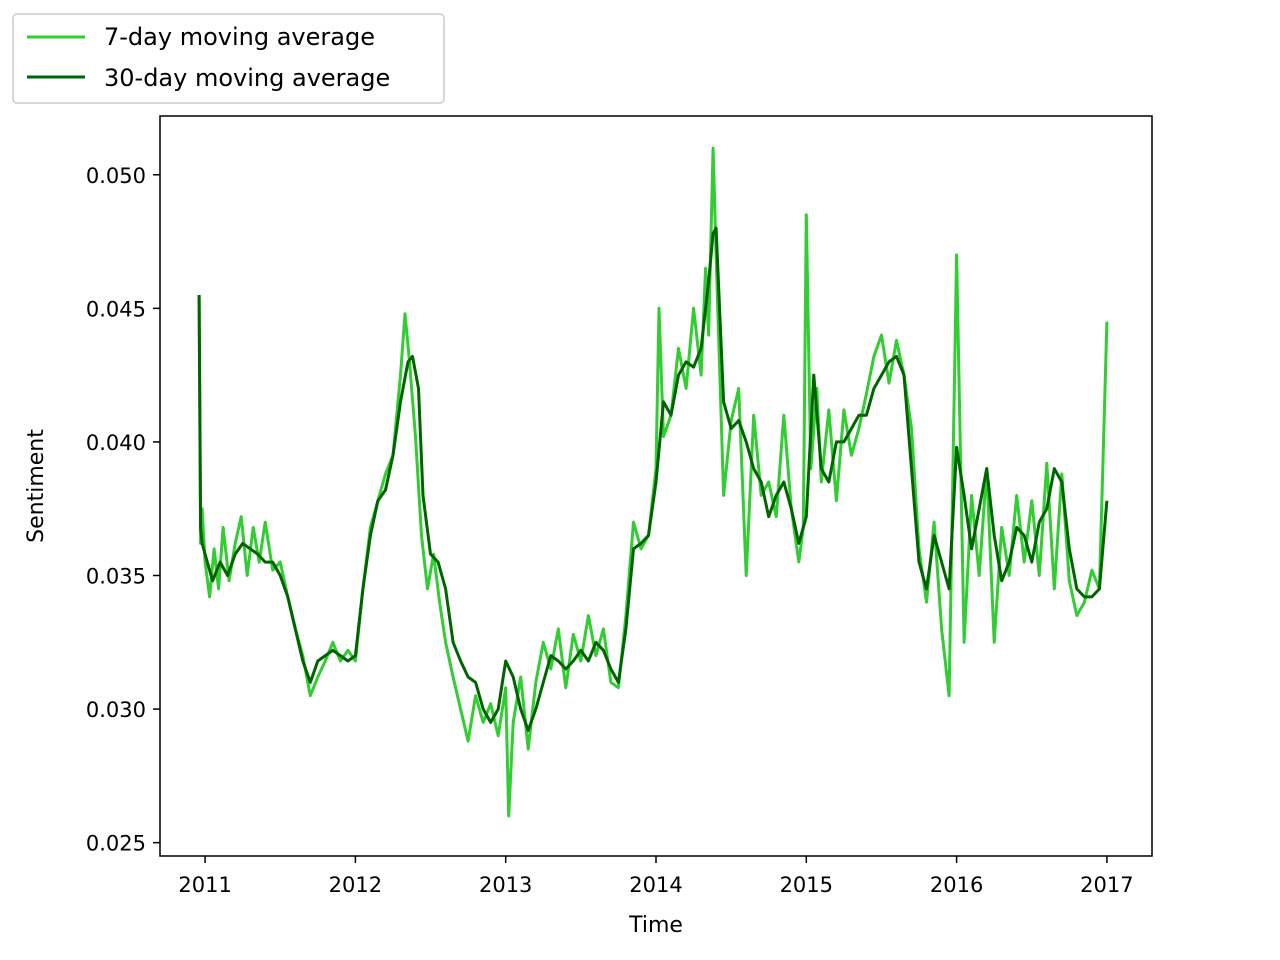 The image size is (1280, 960). What do you see at coordinates (355, 885) in the screenshot?
I see `x-tick-label: 2012` at bounding box center [355, 885].